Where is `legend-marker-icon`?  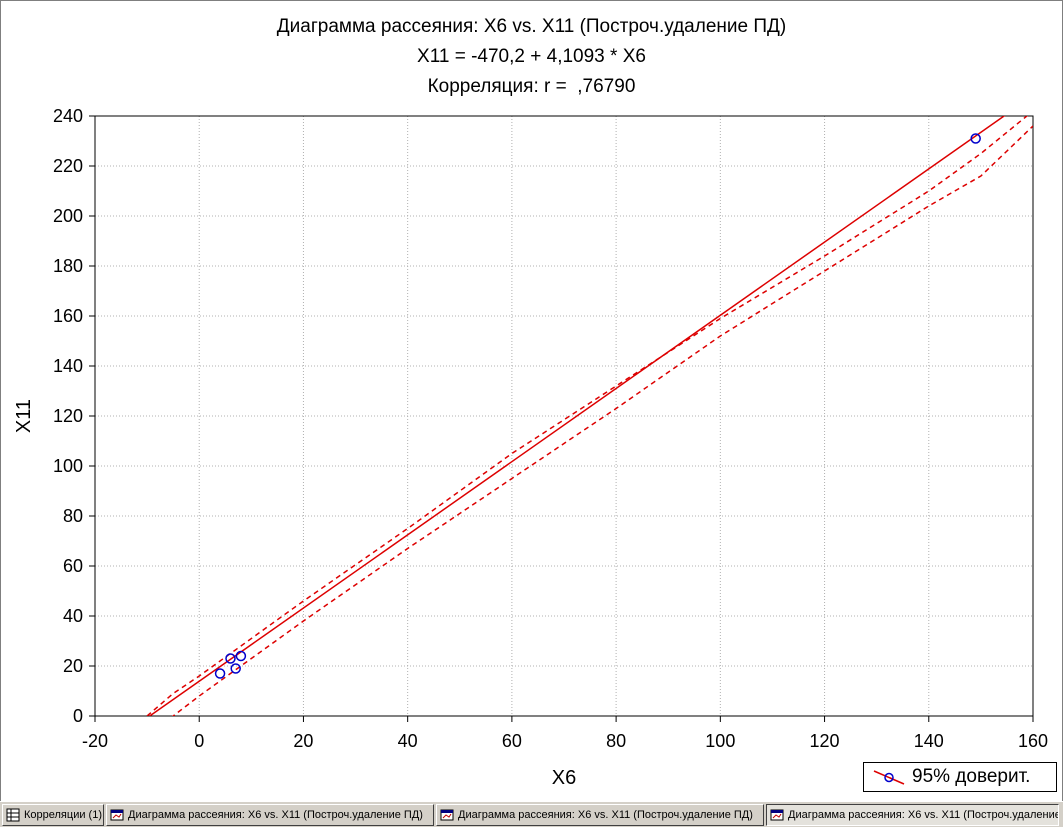 legend-marker-icon is located at coordinates (889, 777).